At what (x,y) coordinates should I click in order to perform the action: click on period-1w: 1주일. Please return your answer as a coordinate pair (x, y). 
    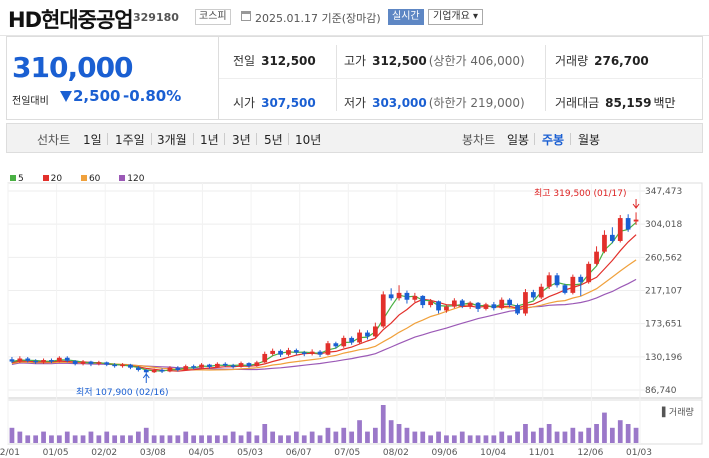
    Looking at the image, I should click on (130, 140).